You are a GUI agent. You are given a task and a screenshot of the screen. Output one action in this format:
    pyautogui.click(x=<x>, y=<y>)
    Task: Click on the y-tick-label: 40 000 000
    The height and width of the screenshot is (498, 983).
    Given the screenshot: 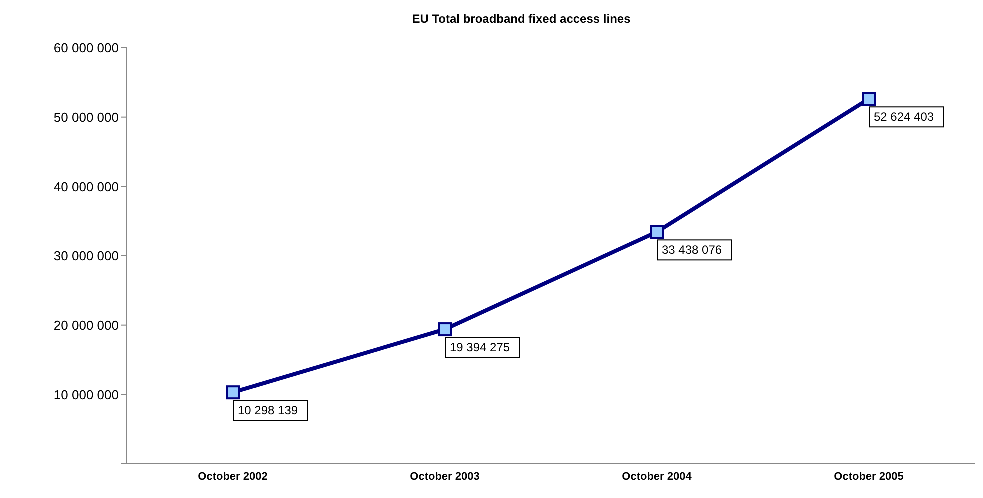 What is the action you would take?
    pyautogui.click(x=86, y=186)
    